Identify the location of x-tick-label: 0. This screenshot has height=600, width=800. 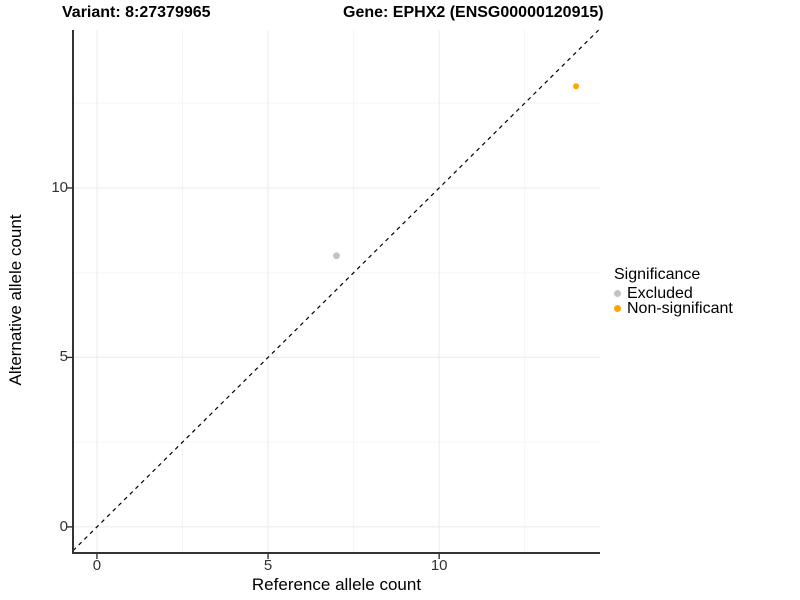
(97, 565).